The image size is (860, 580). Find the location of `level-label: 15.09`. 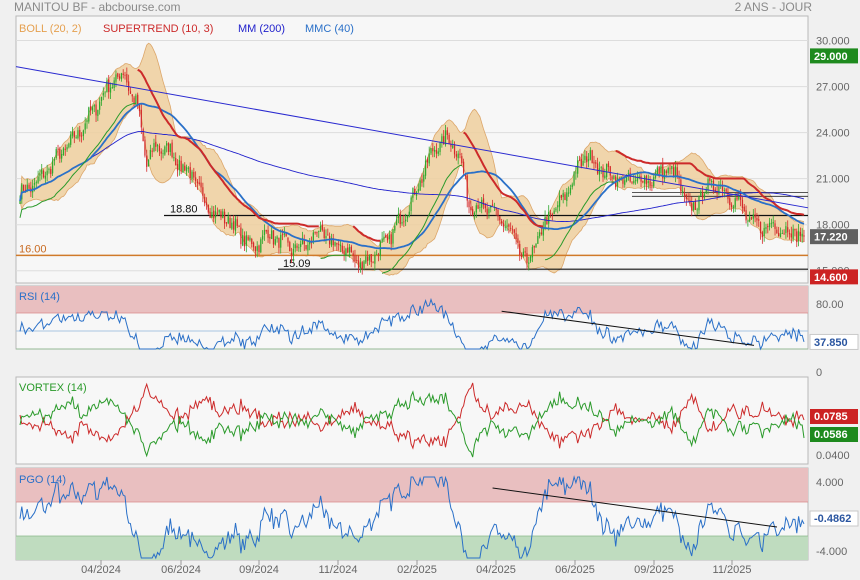

level-label: 15.09 is located at coordinates (297, 264).